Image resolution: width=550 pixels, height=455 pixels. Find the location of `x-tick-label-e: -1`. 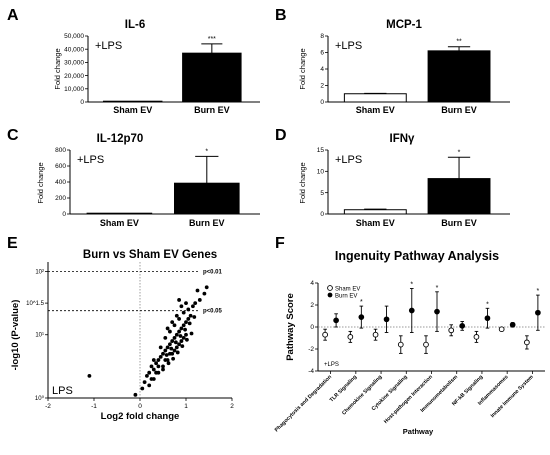

x-tick-label-e: -1 is located at coordinates (94, 406).